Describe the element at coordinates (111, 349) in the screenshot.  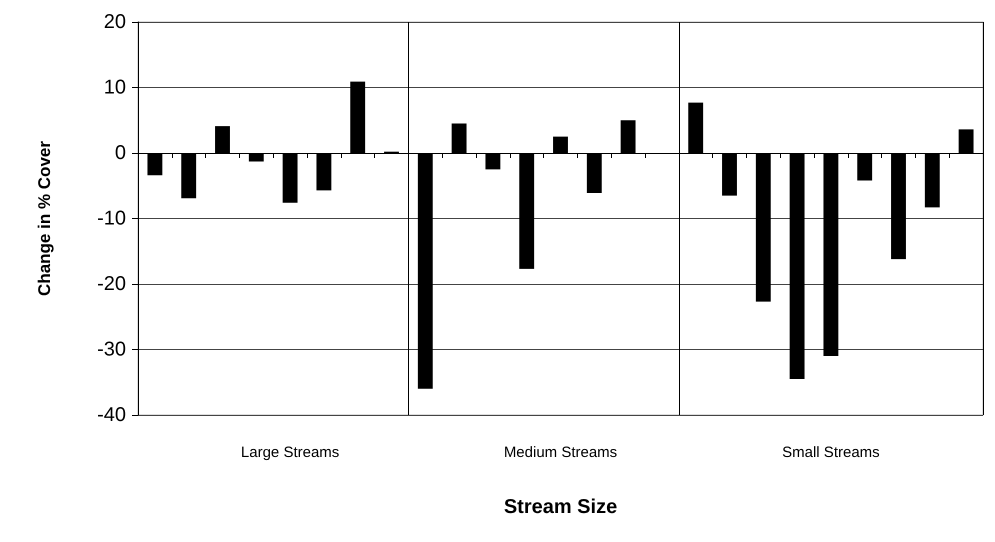
I see `y-tick-label: -30` at that location.